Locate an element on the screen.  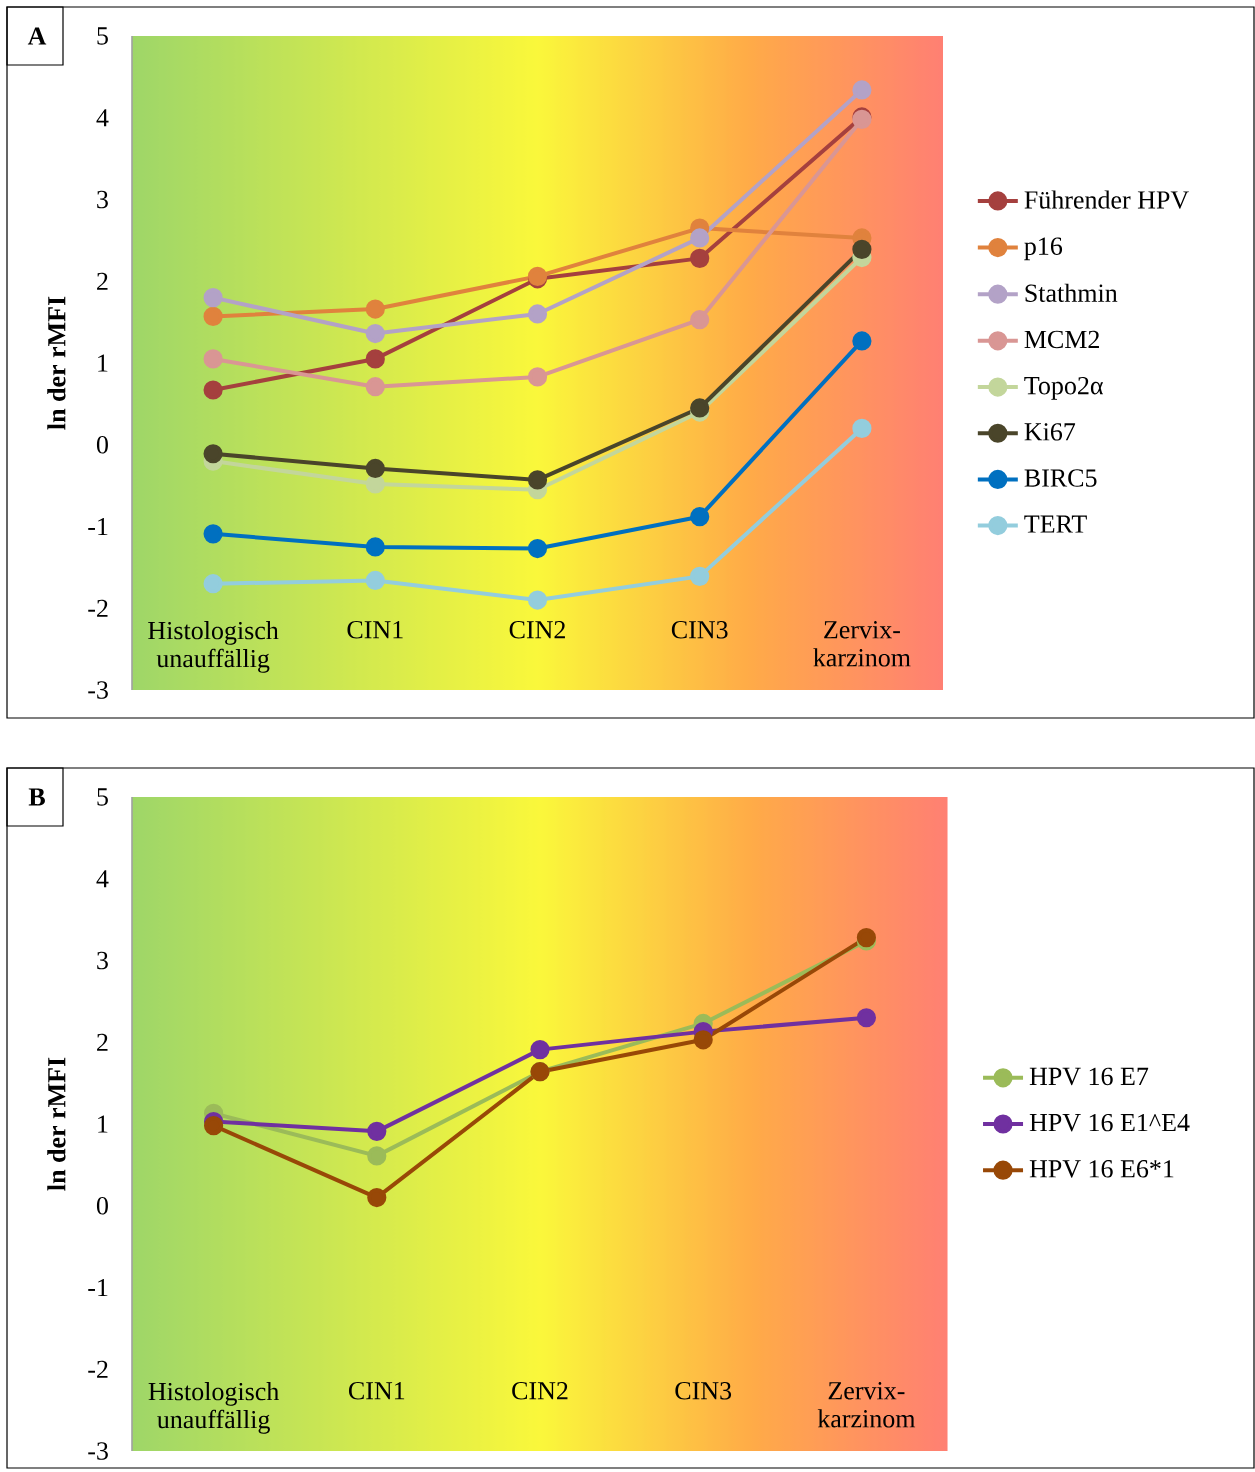
text: A is located at coordinates (37, 36).